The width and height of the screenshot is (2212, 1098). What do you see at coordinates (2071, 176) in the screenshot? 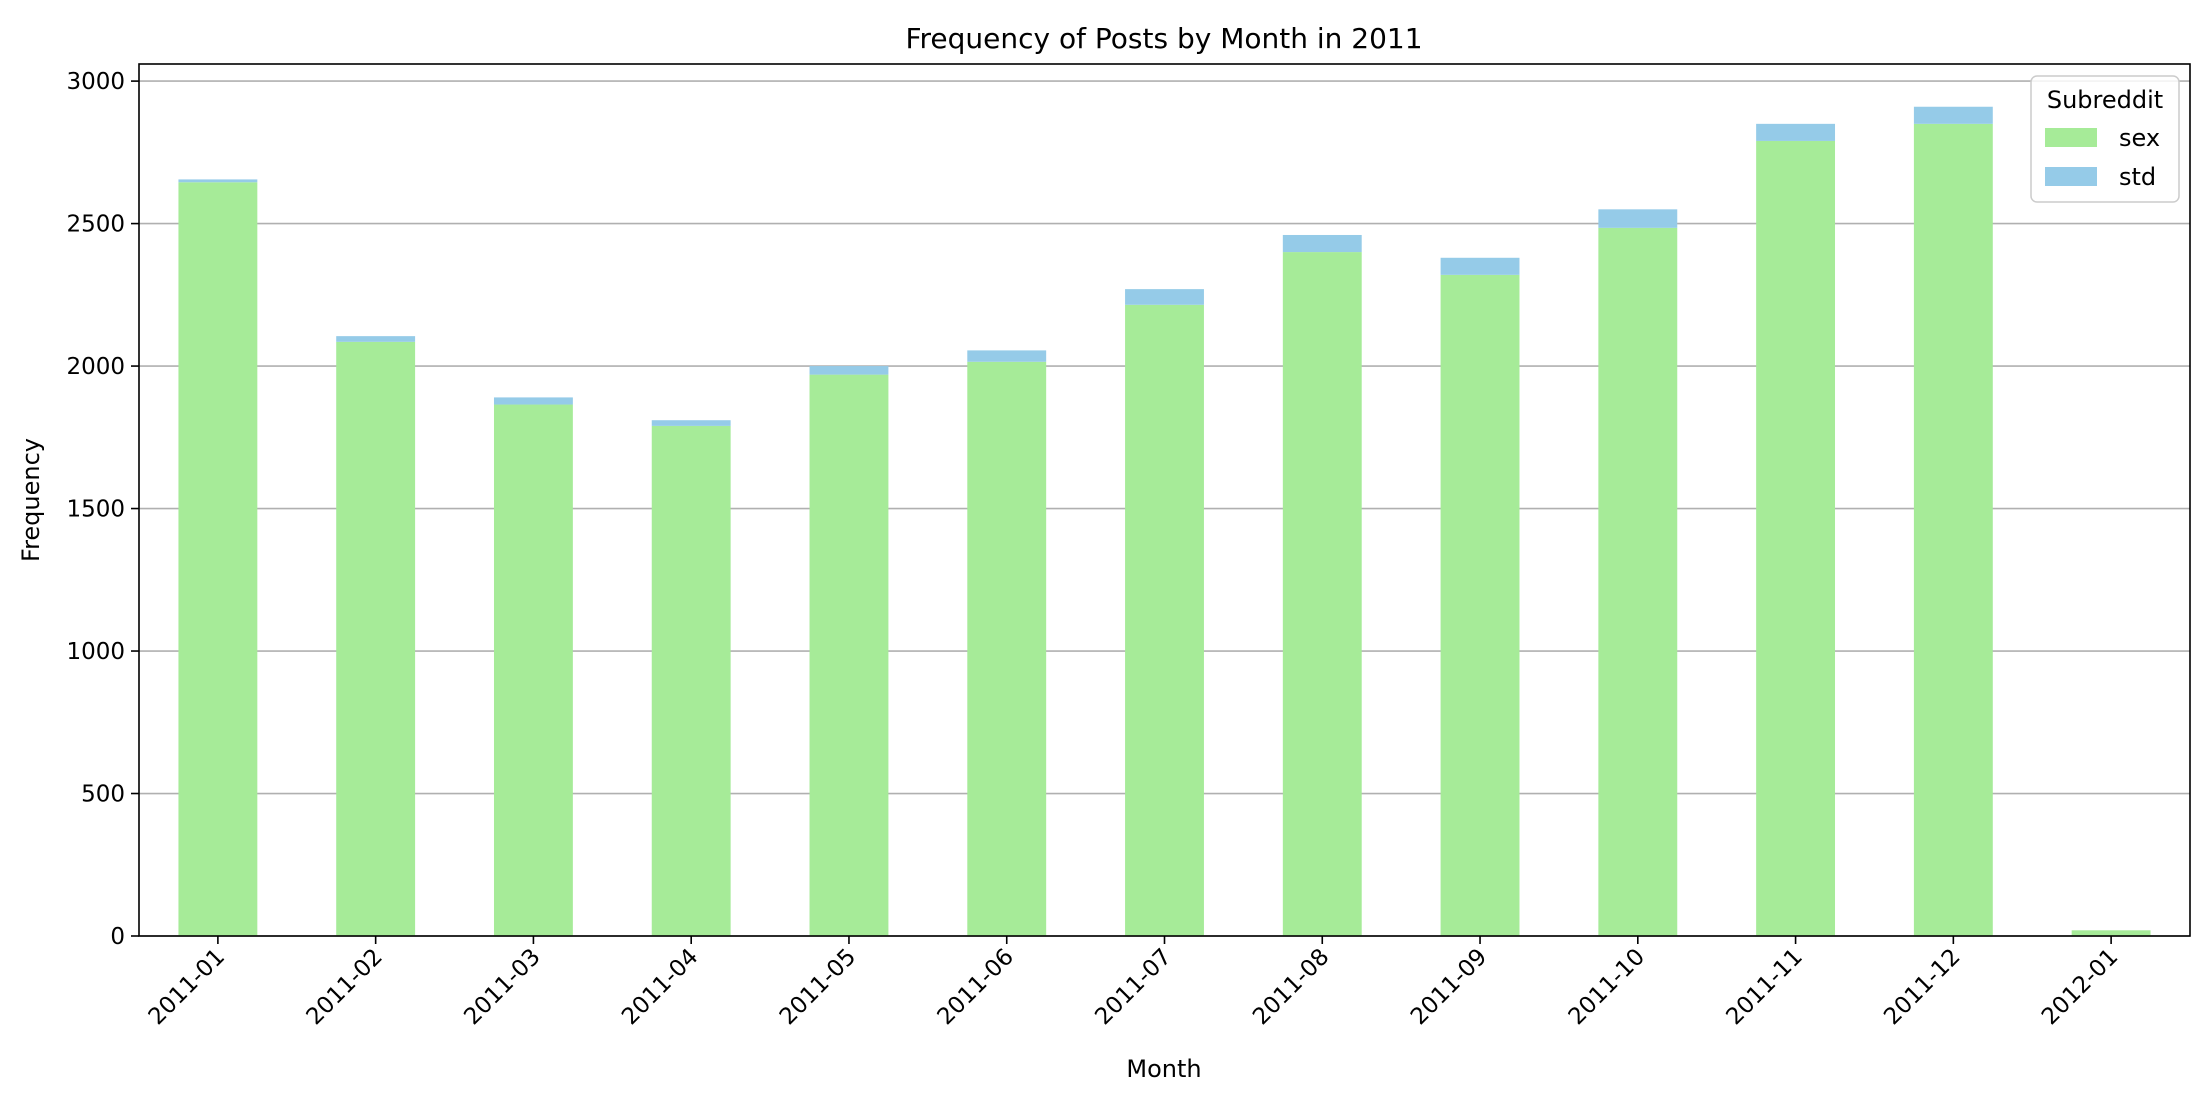
I see `legend-swatch-std` at bounding box center [2071, 176].